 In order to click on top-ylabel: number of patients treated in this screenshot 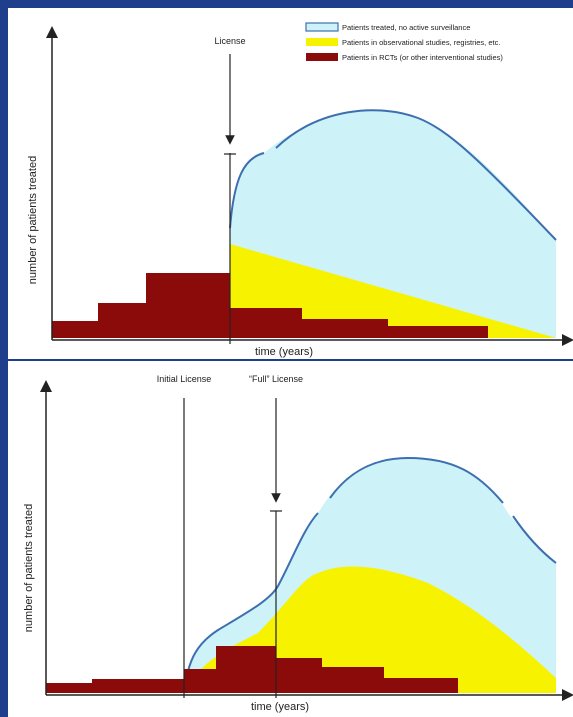, I will do `click(33, 220)`.